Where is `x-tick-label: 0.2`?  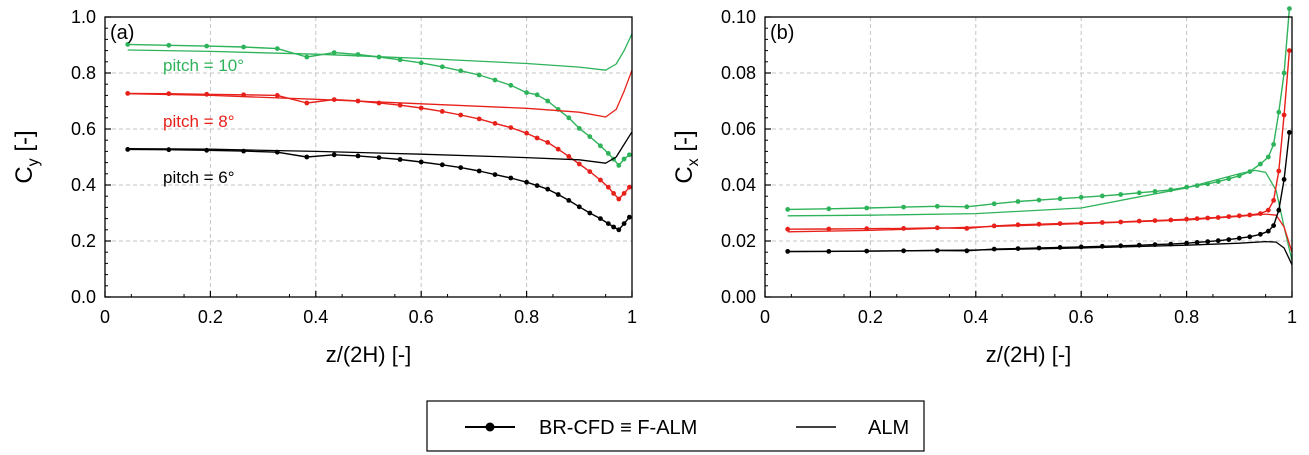
x-tick-label: 0.2 is located at coordinates (870, 317).